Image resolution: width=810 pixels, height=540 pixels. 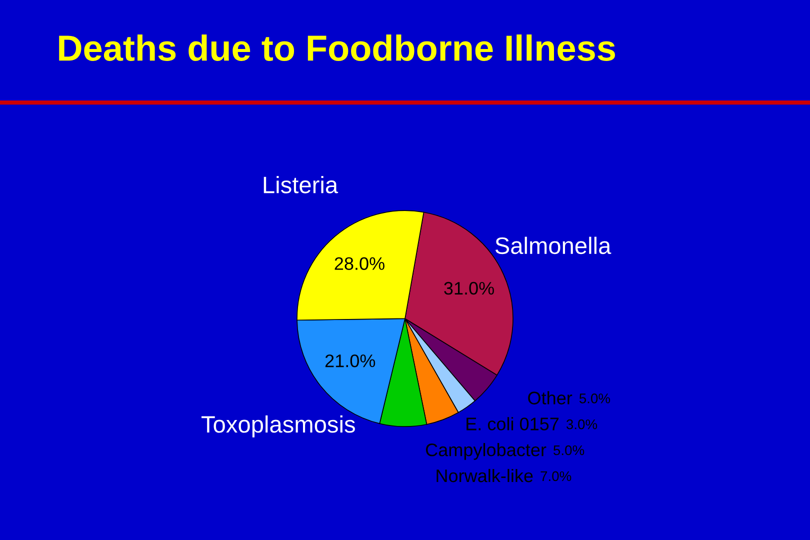 What do you see at coordinates (553, 245) in the screenshot?
I see `slice-label: Salmonella` at bounding box center [553, 245].